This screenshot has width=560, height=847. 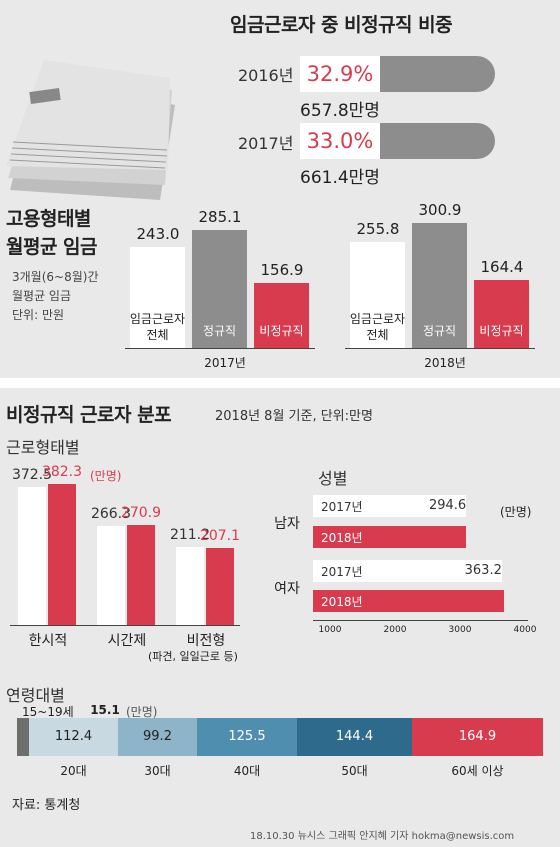 What do you see at coordinates (354, 737) in the screenshot?
I see `age-segment: 144.4` at bounding box center [354, 737].